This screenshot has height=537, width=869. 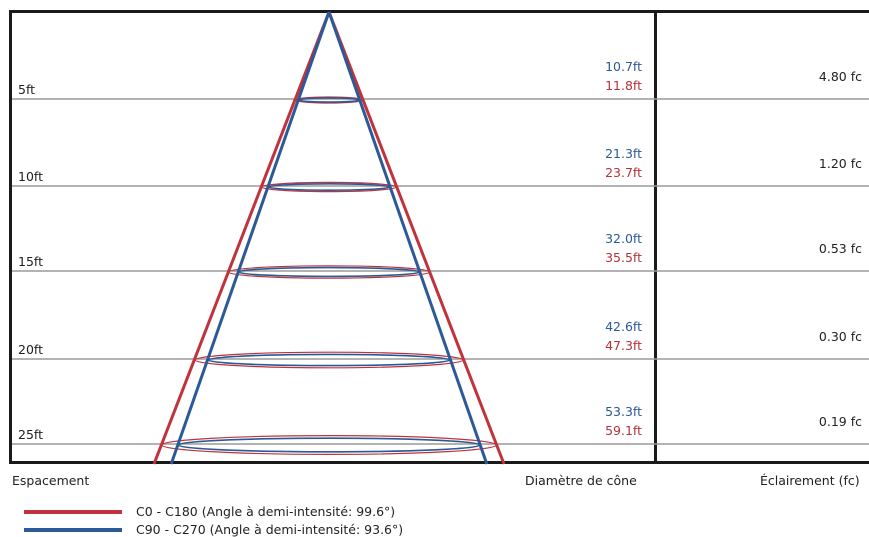 What do you see at coordinates (623, 326) in the screenshot?
I see `c90-diameter-value: 42.6ft` at bounding box center [623, 326].